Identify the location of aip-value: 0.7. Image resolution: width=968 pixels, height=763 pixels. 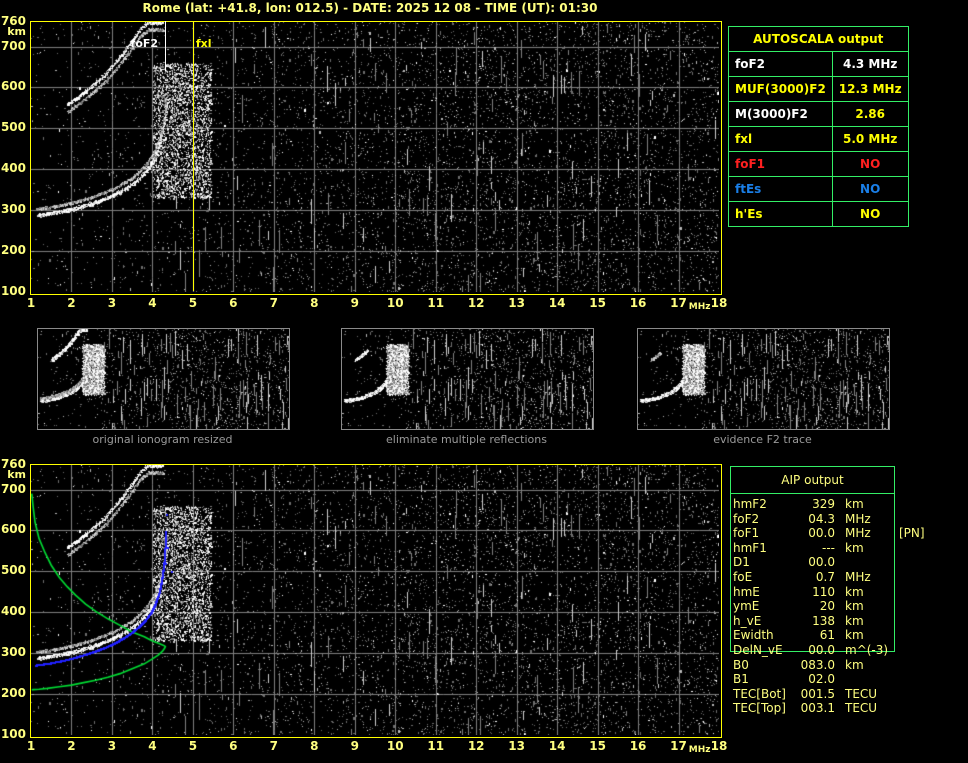
(825, 576).